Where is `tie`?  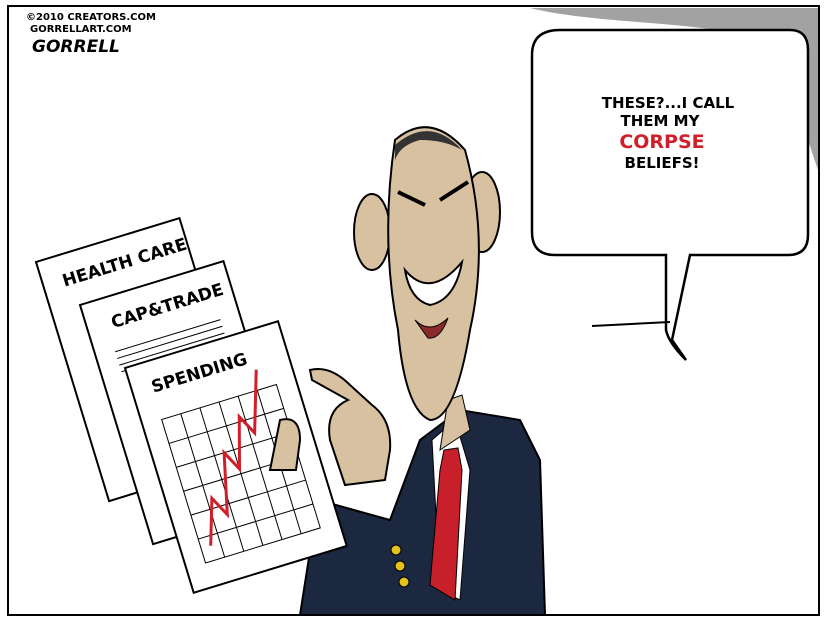 tie is located at coordinates (446, 524).